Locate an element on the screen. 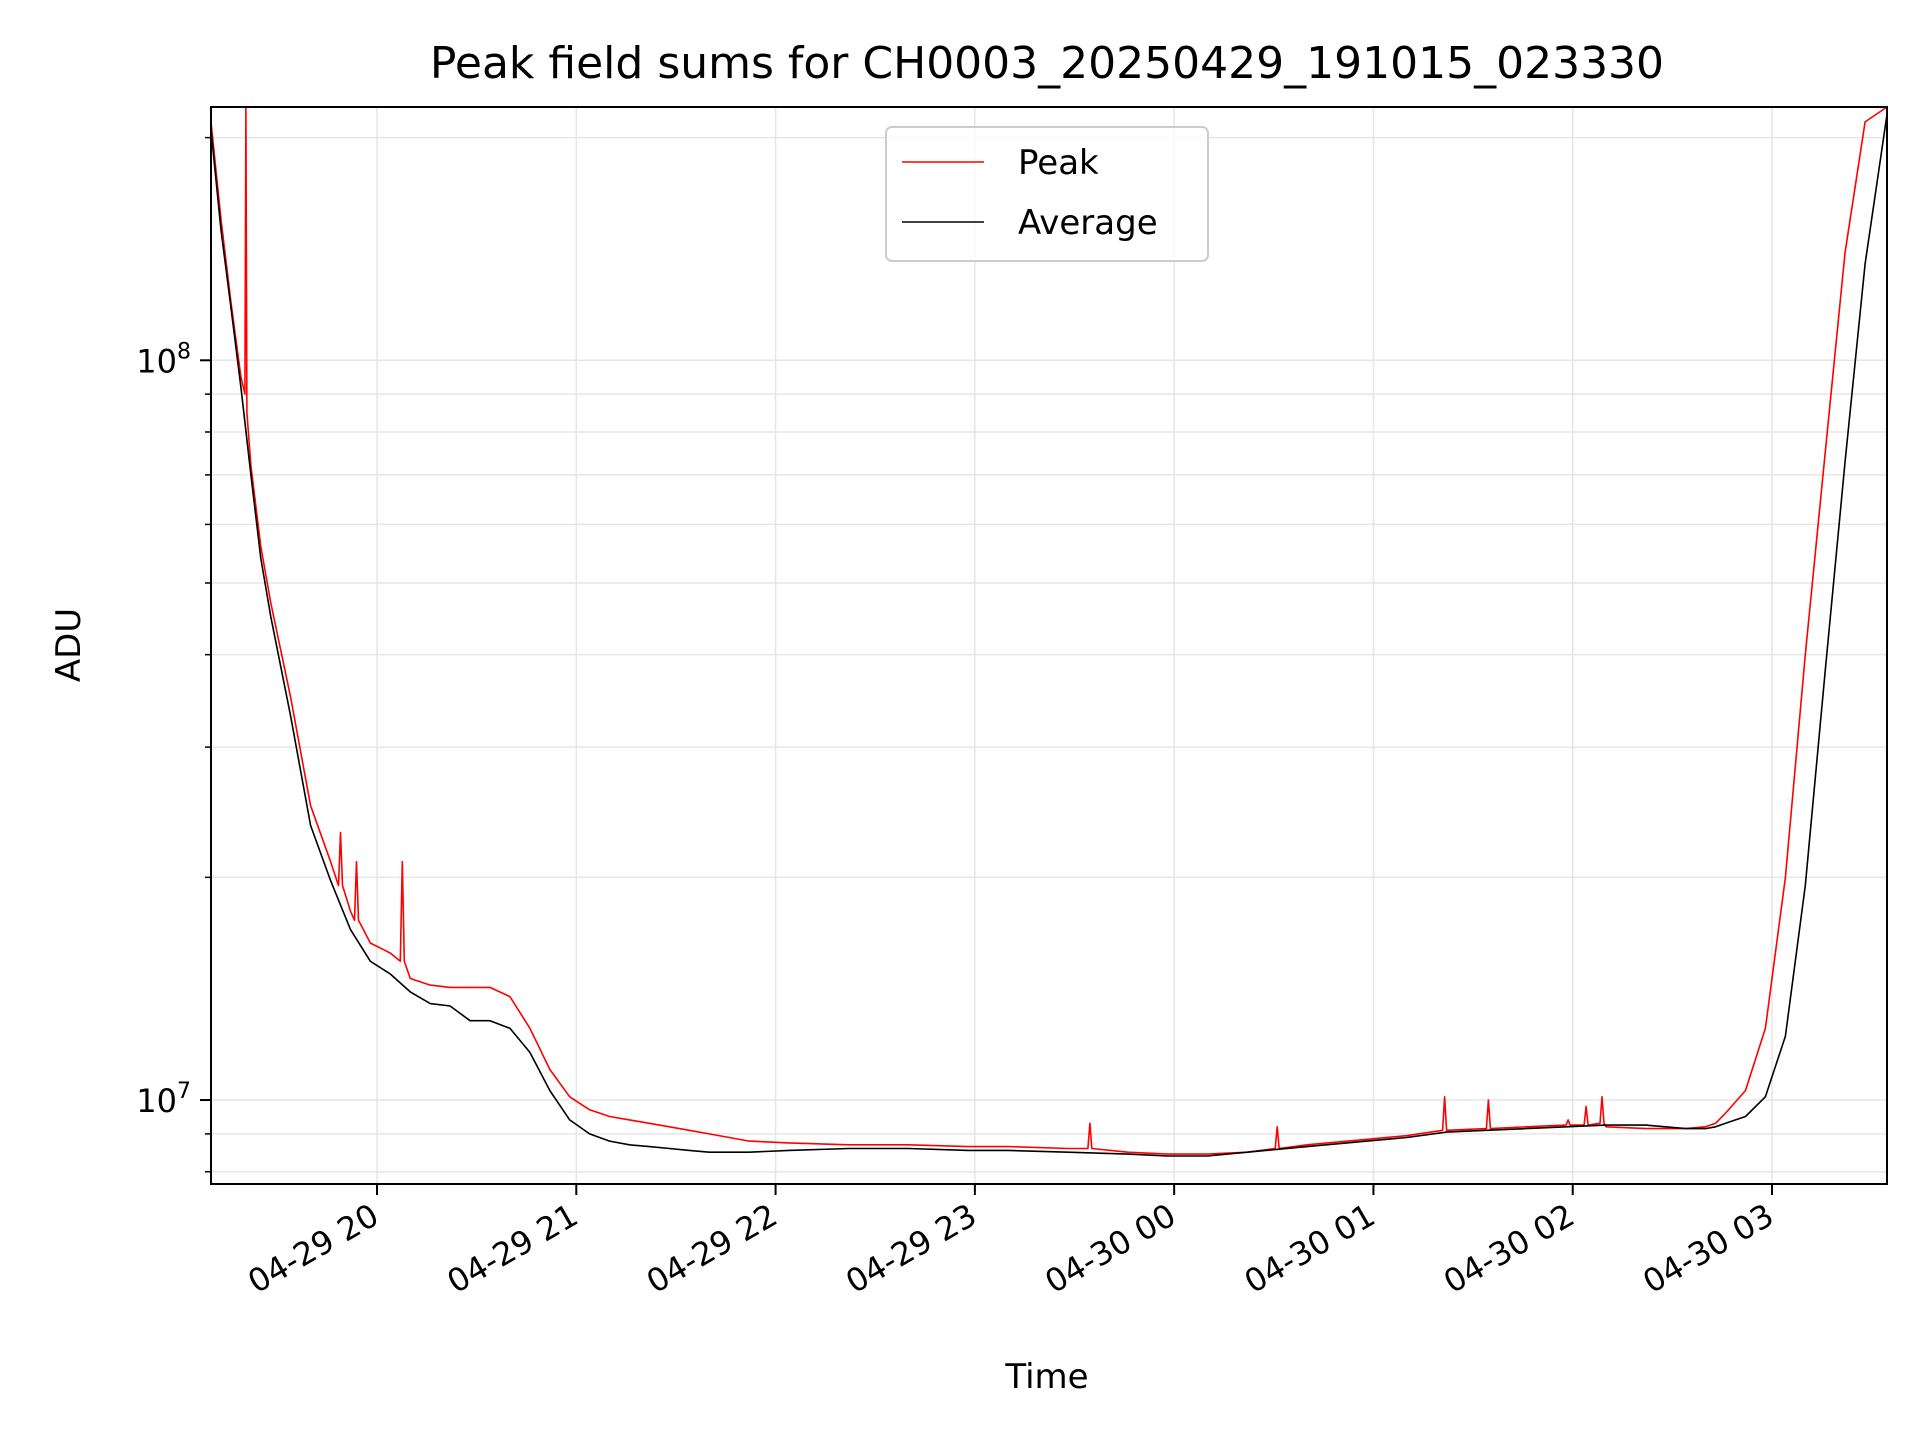 This screenshot has height=1444, width=1920. legend-label-average: Average is located at coordinates (1088, 223).